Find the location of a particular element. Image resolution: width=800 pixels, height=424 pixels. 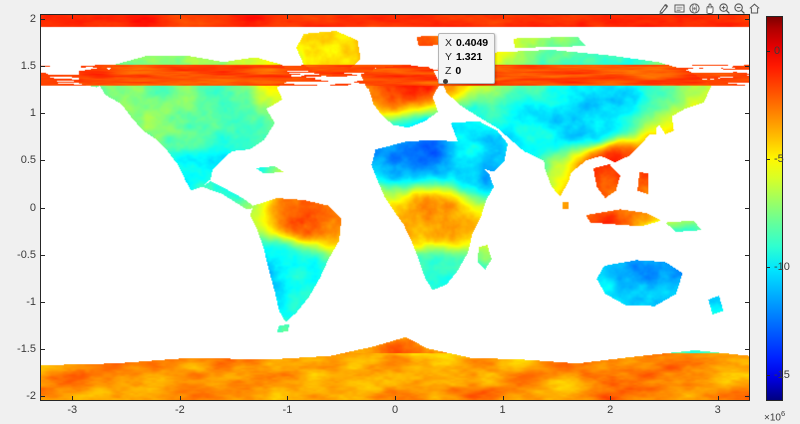

data-tip-y-value: 1.321 is located at coordinates (469, 56).